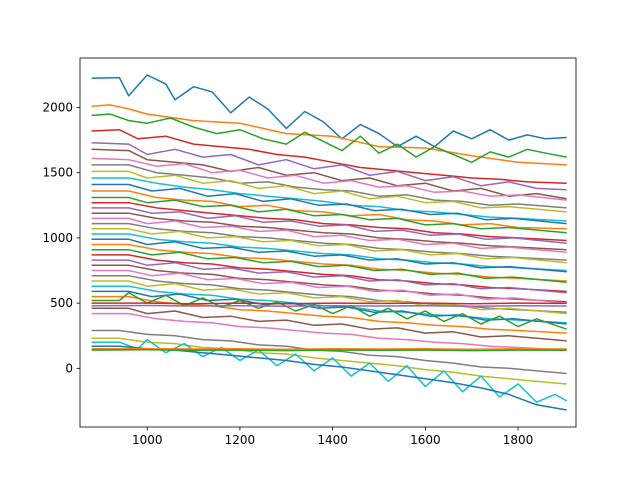 This screenshot has height=484, width=640. Describe the element at coordinates (147, 440) in the screenshot. I see `x-tick-label: 1000` at that location.